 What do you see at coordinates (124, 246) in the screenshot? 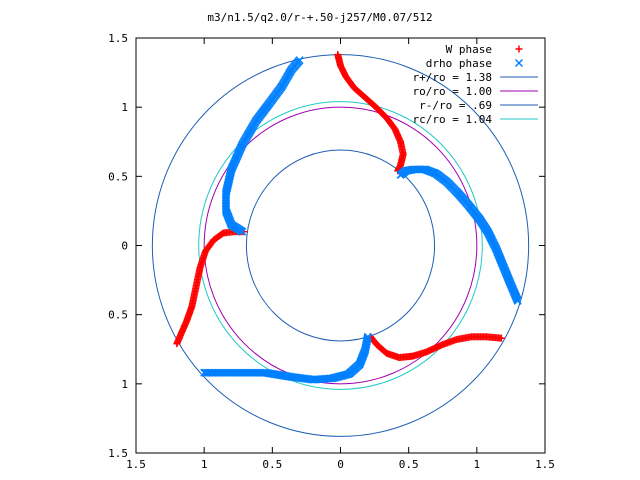
I see `y-tick-label: 0` at bounding box center [124, 246].